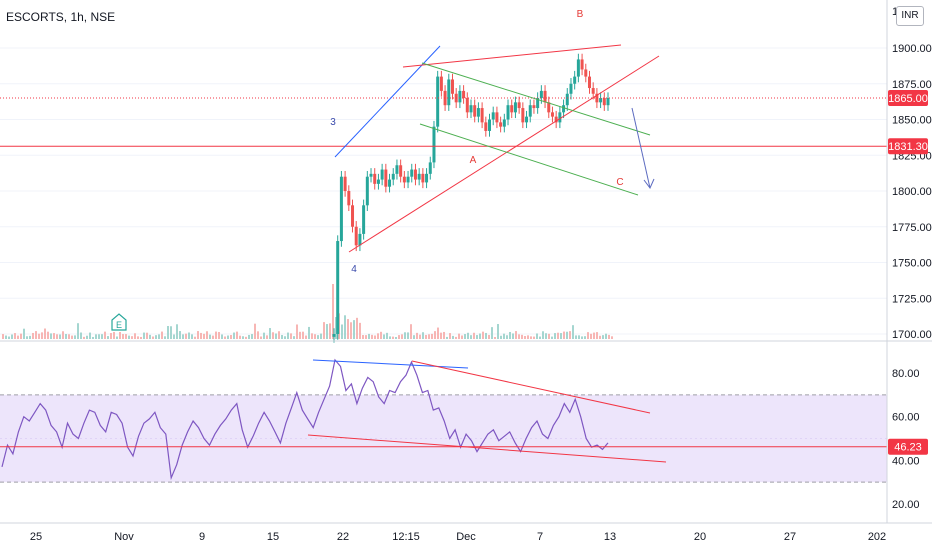  What do you see at coordinates (906, 374) in the screenshot?
I see `rsi-axis-label: 80.00` at bounding box center [906, 374].